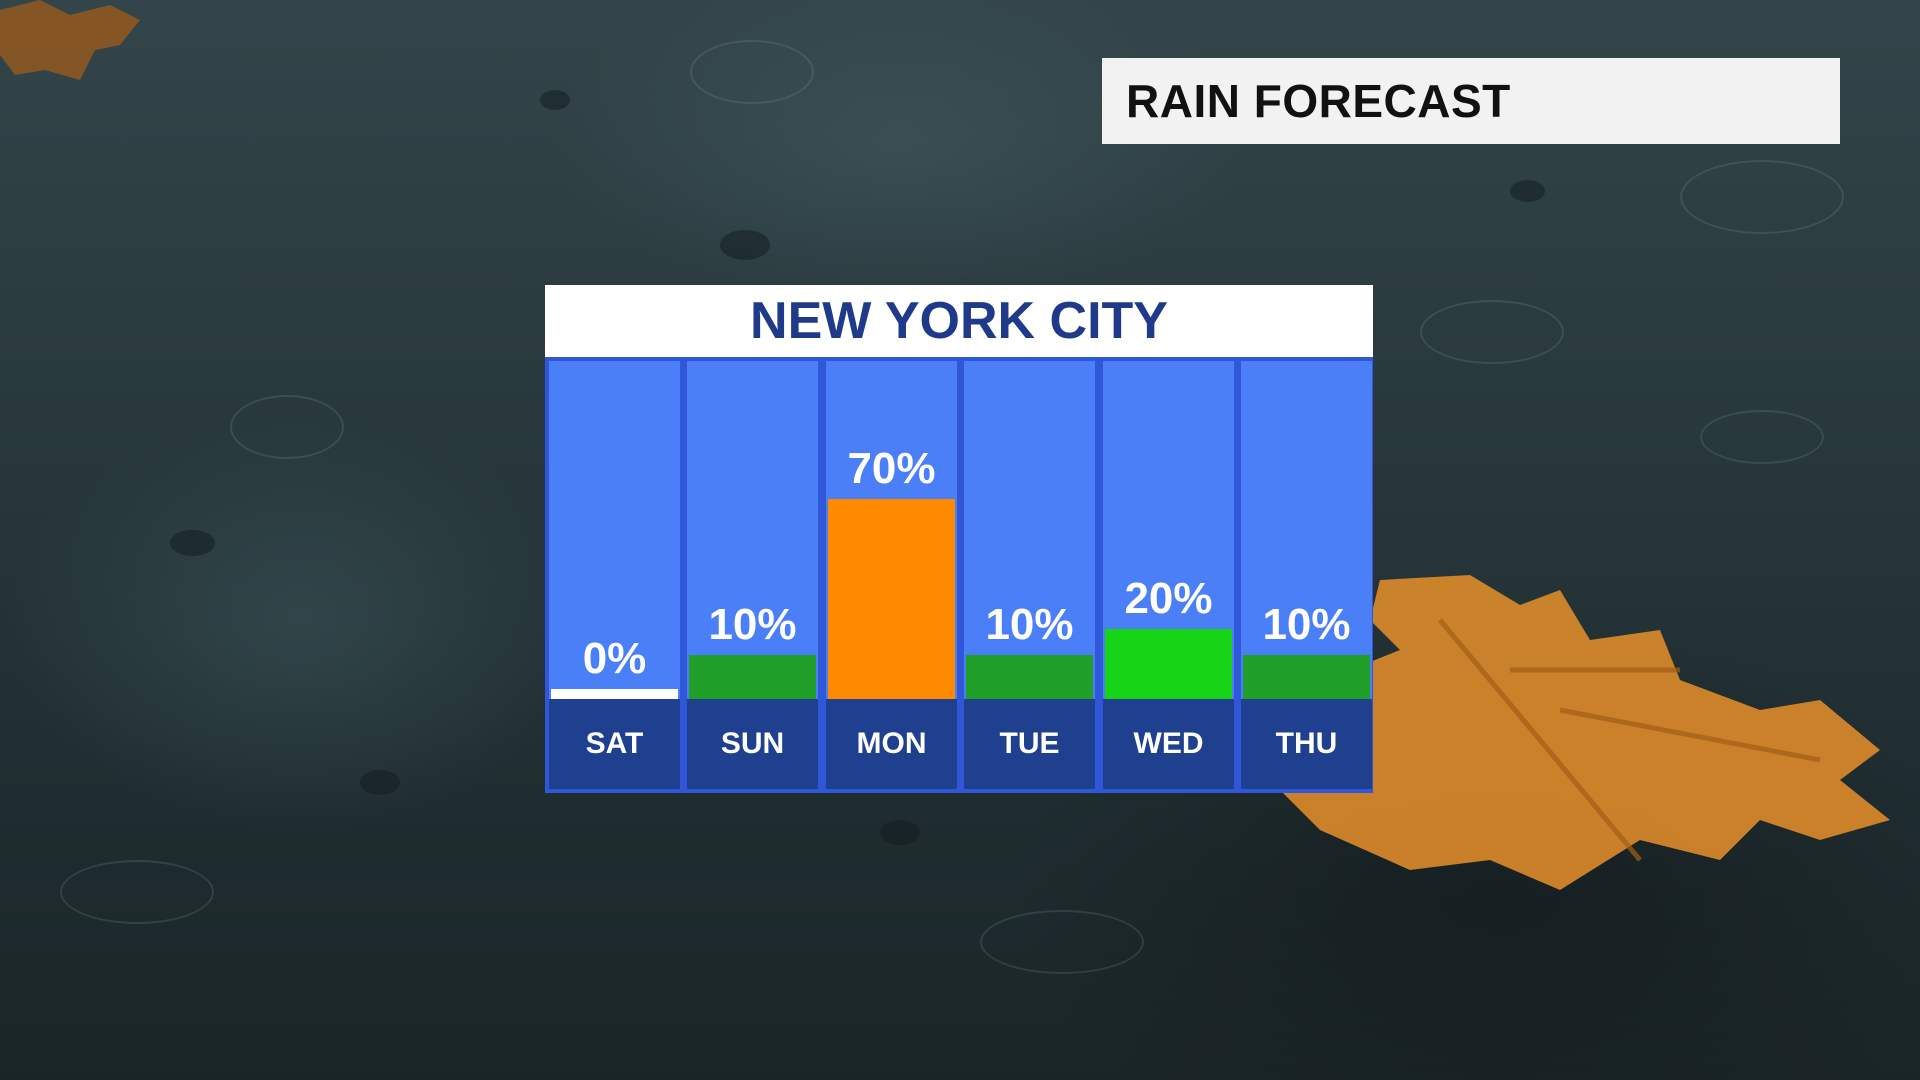 This screenshot has width=1920, height=1080. I want to click on day-column-tue: 10% TUE, so click(1029, 575).